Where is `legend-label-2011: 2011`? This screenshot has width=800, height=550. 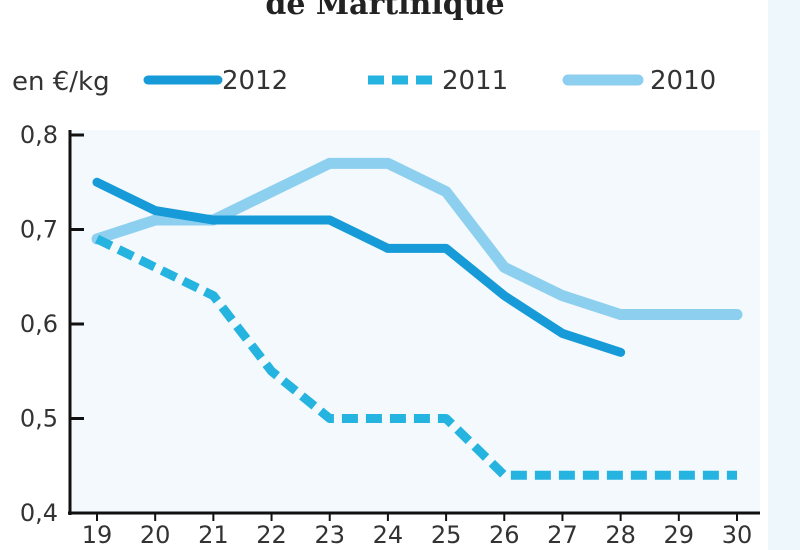 legend-label-2011: 2011 is located at coordinates (475, 81).